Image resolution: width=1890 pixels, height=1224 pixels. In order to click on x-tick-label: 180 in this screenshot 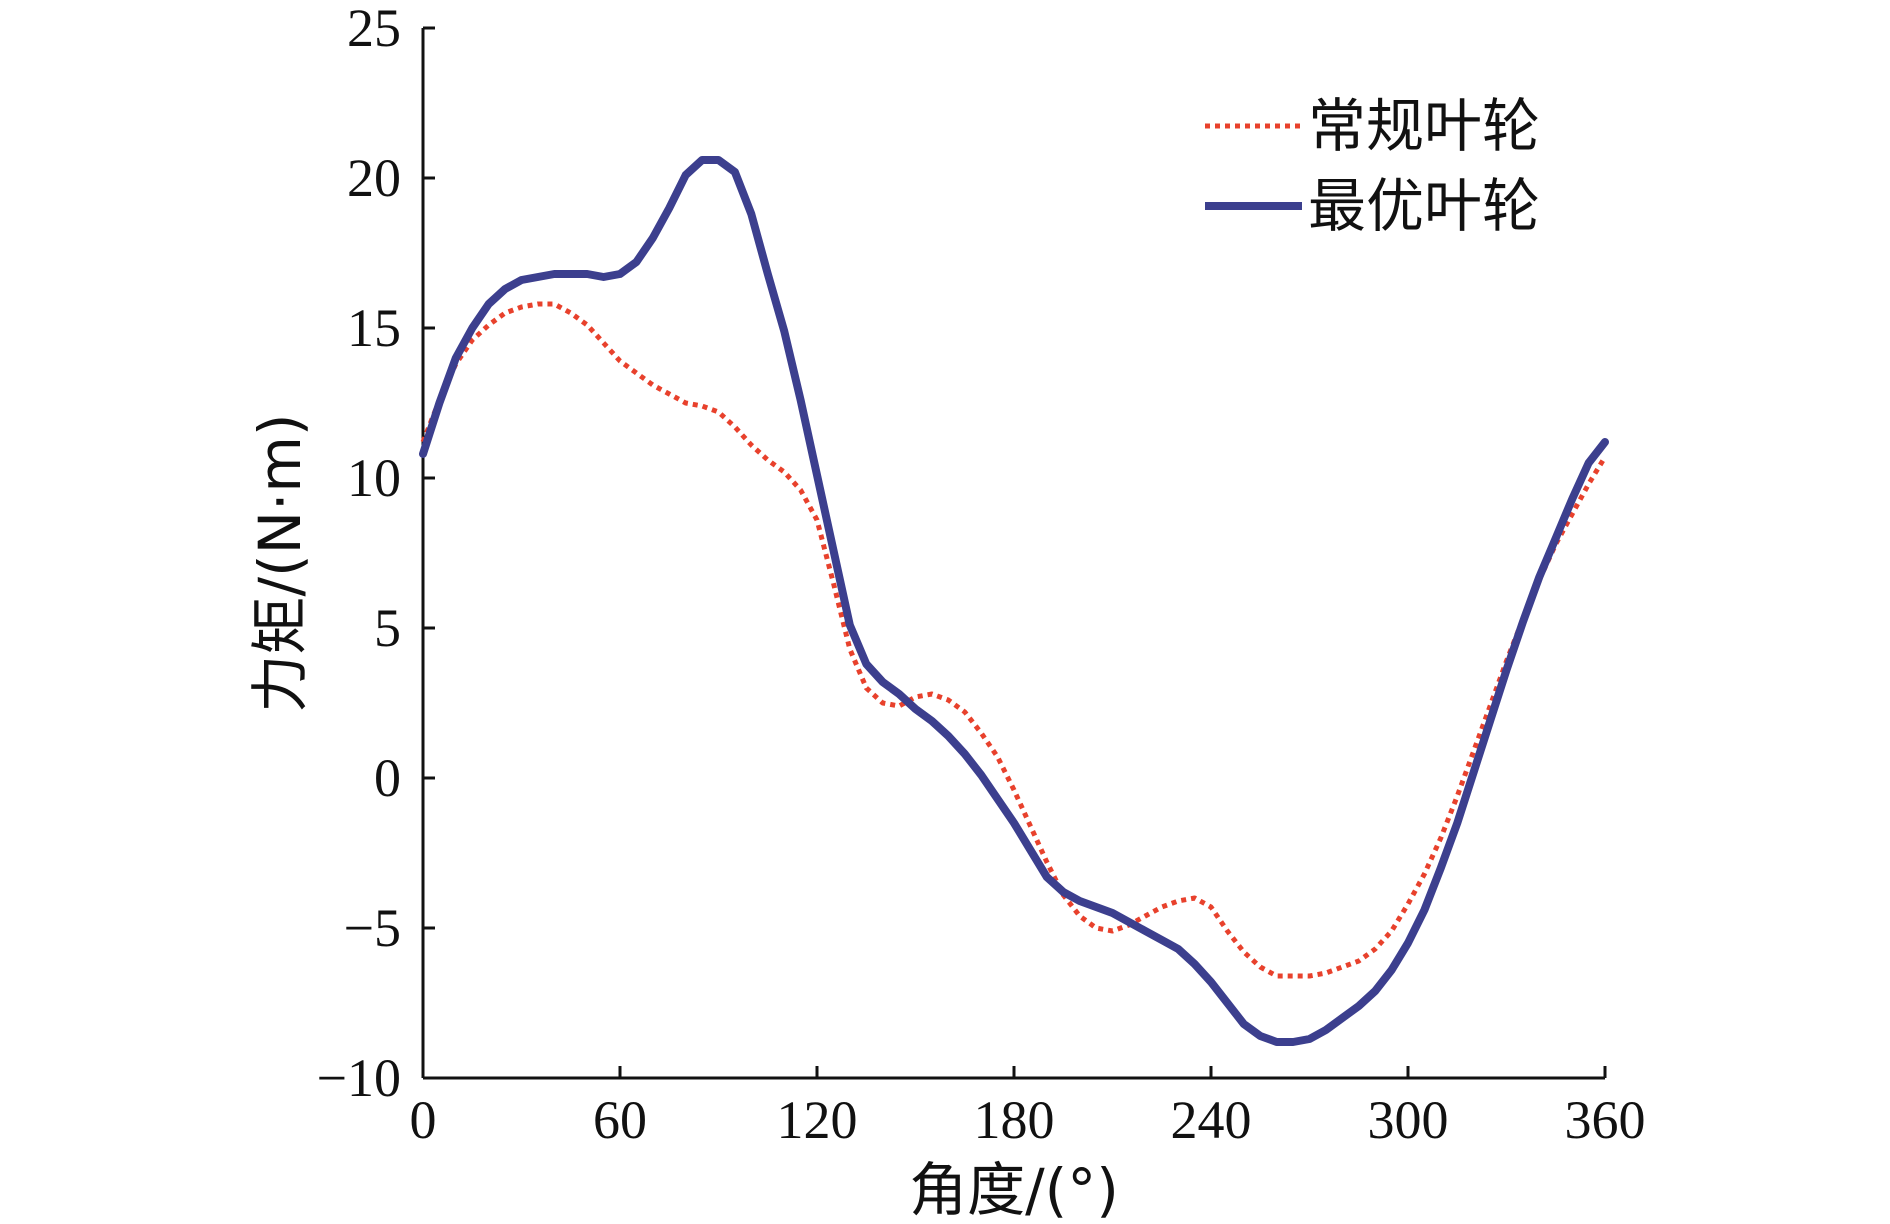, I will do `click(1014, 1120)`.